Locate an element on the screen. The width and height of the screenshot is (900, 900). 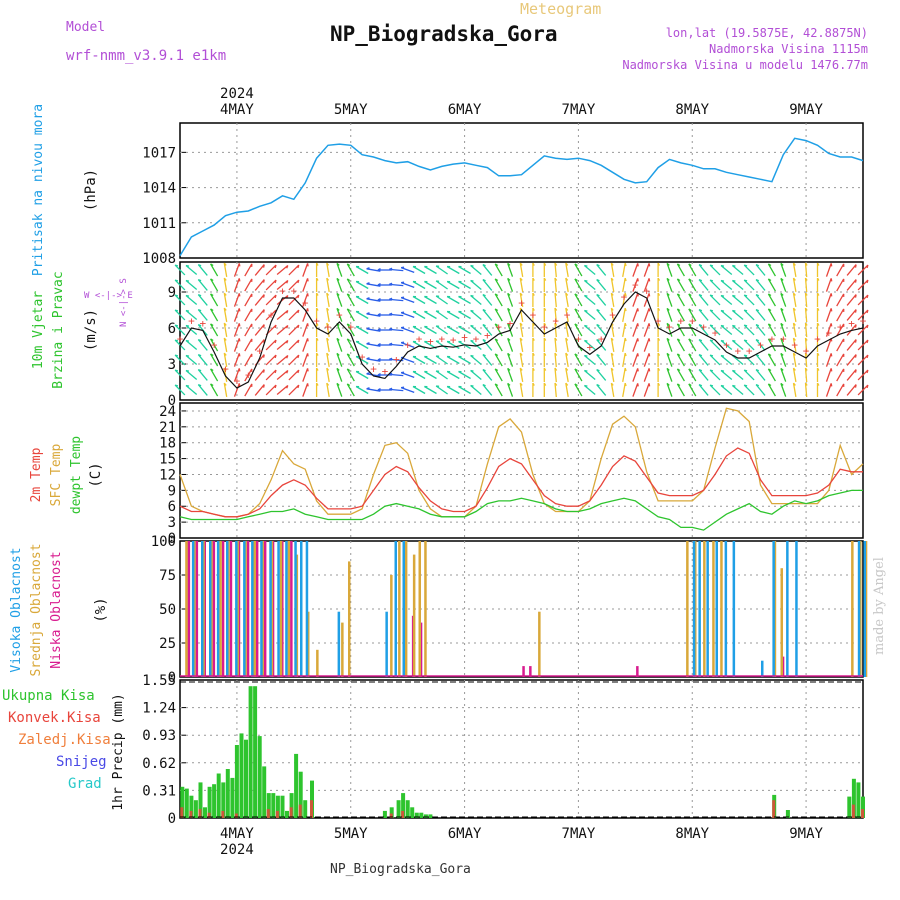
wind-gust-51: + is located at coordinates (760, 344).